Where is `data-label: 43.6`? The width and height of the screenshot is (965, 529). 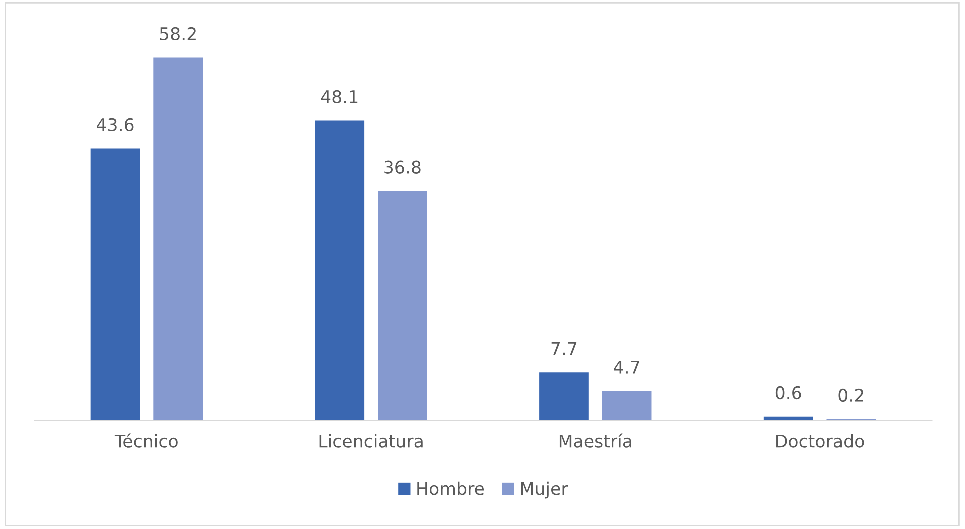 data-label: 43.6 is located at coordinates (115, 125).